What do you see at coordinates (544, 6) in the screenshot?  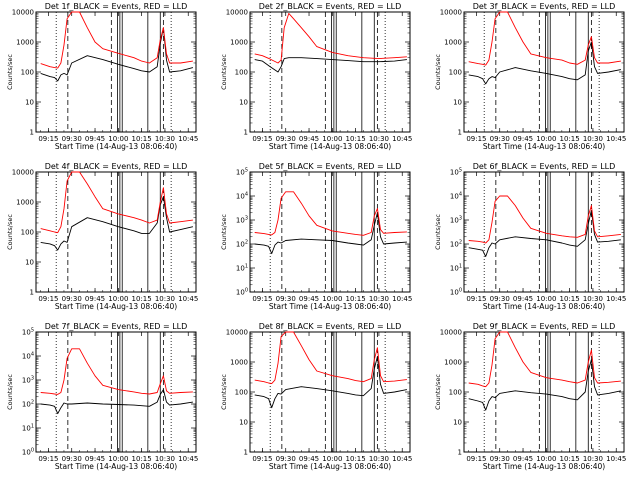 I see `panel-title: Det 3f_BLACK = Events, RED = LLD` at bounding box center [544, 6].